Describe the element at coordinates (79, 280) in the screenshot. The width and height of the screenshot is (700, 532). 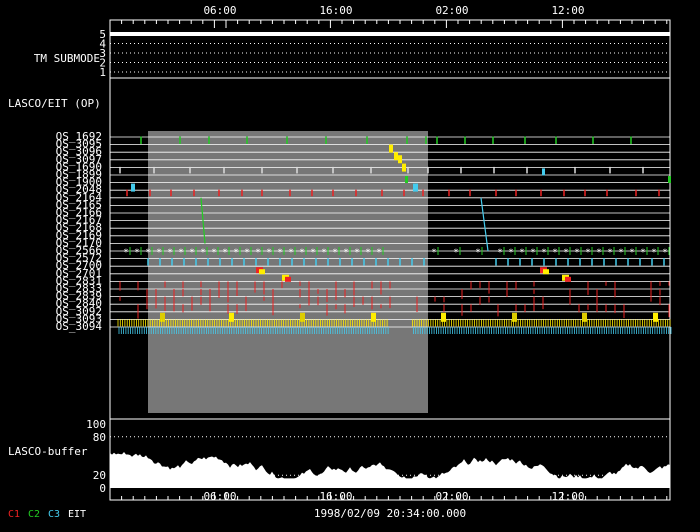
I see `row-label: OS_2831` at that location.